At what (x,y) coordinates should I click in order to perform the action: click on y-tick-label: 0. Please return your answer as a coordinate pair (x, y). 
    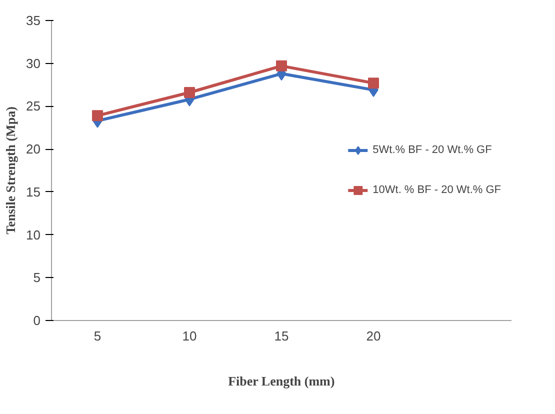
    Looking at the image, I should click on (37, 320).